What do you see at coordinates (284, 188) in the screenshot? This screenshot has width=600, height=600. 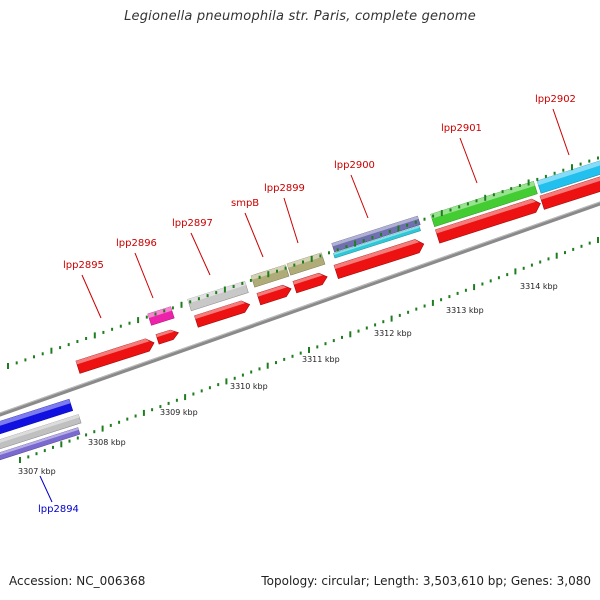 I see `lpp2899-label: lpp2899` at bounding box center [284, 188].